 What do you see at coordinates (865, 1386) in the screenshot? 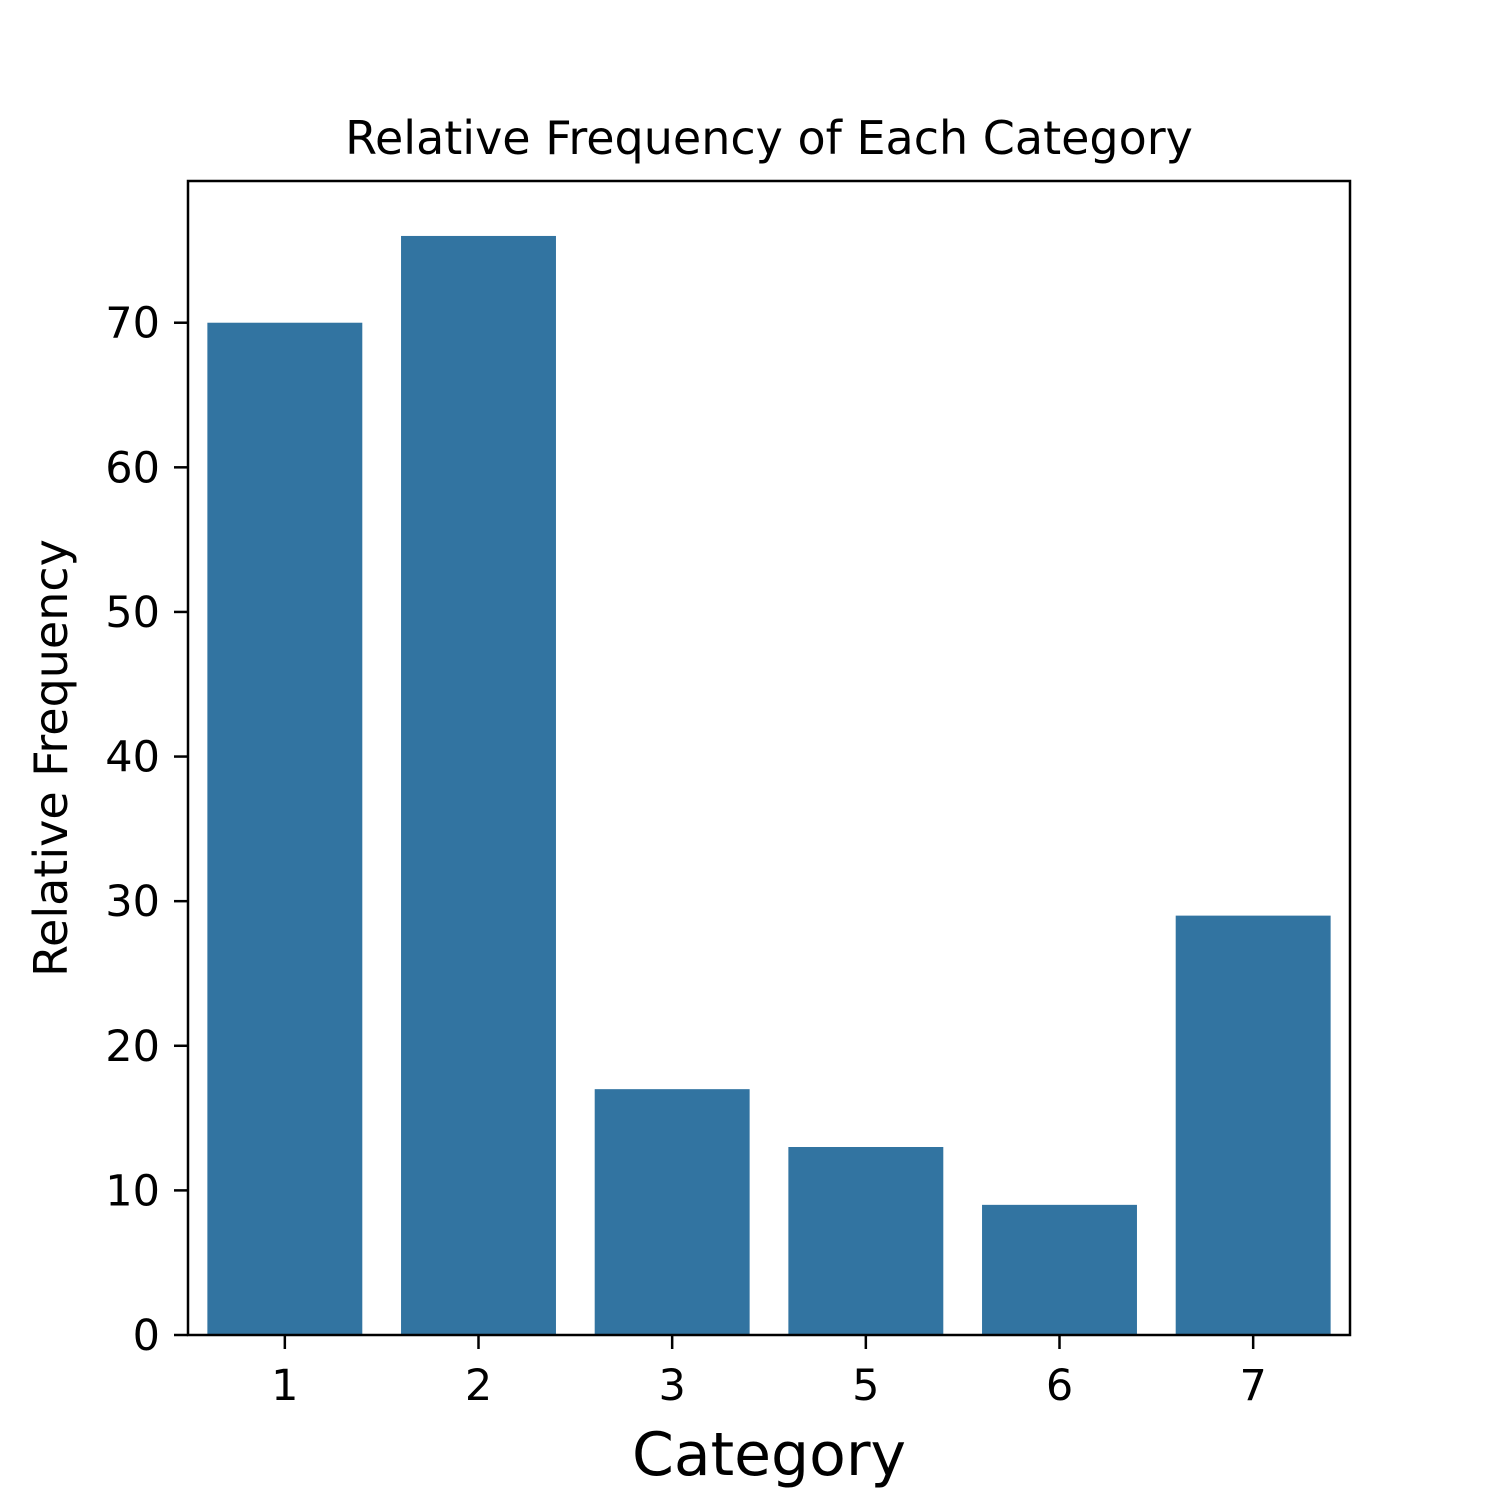
I see `x-tick-label: 5` at bounding box center [865, 1386].